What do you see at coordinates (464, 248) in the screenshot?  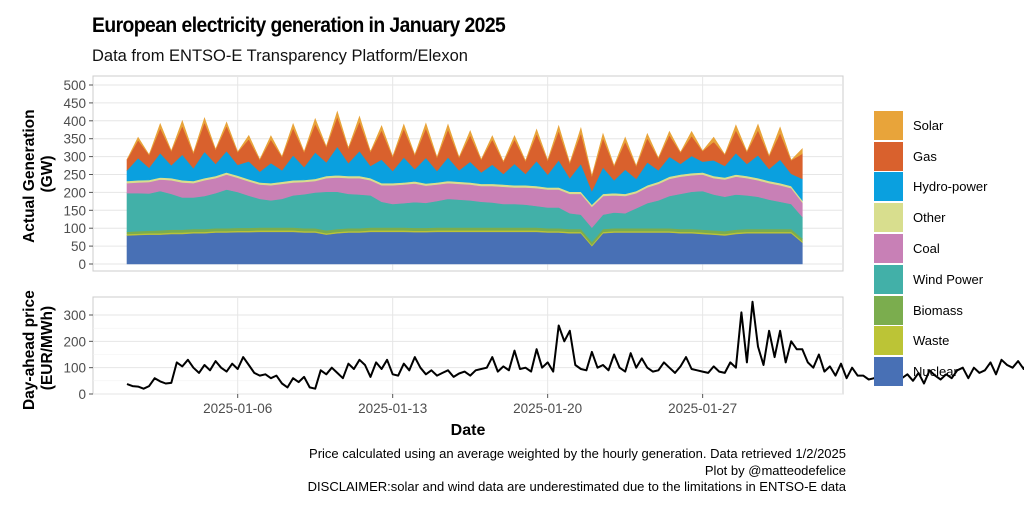 I see `area-nuclear` at bounding box center [464, 248].